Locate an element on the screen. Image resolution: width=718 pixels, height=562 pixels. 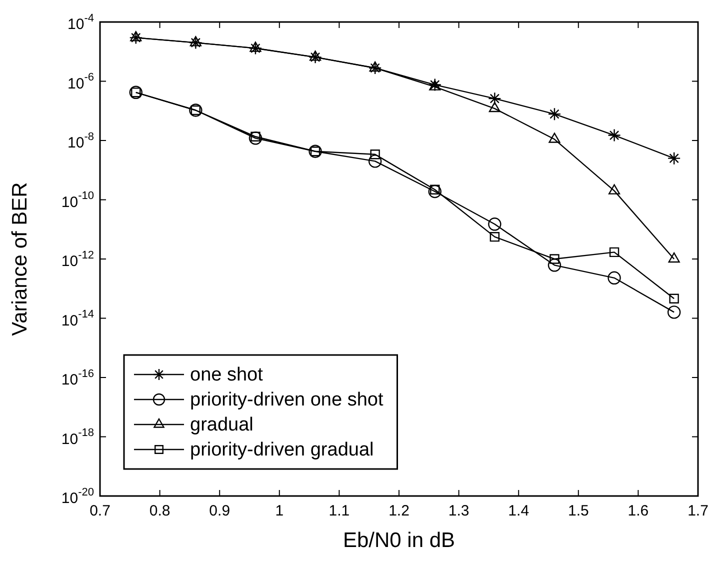
legend-label: priority-driven gradual is located at coordinates (282, 450).